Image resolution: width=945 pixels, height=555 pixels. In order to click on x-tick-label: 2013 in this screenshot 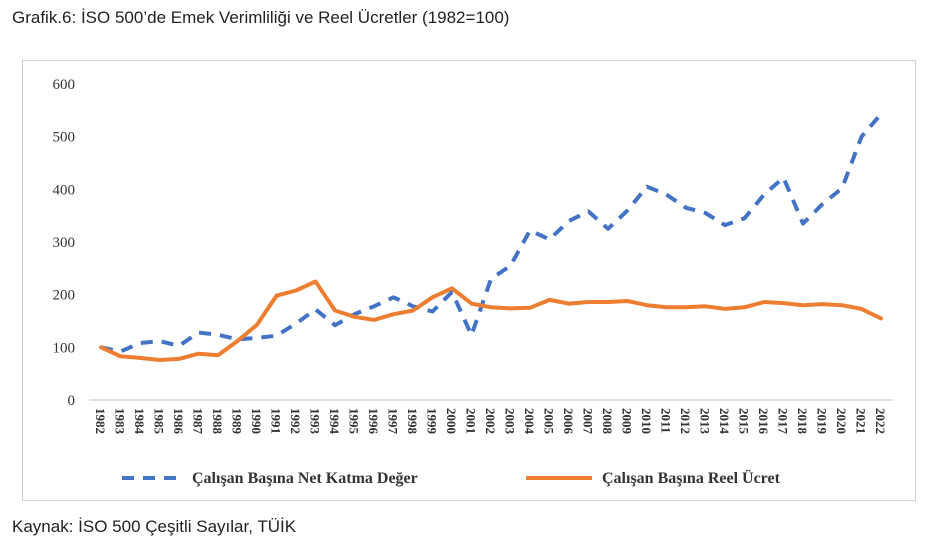, I will do `click(705, 421)`.